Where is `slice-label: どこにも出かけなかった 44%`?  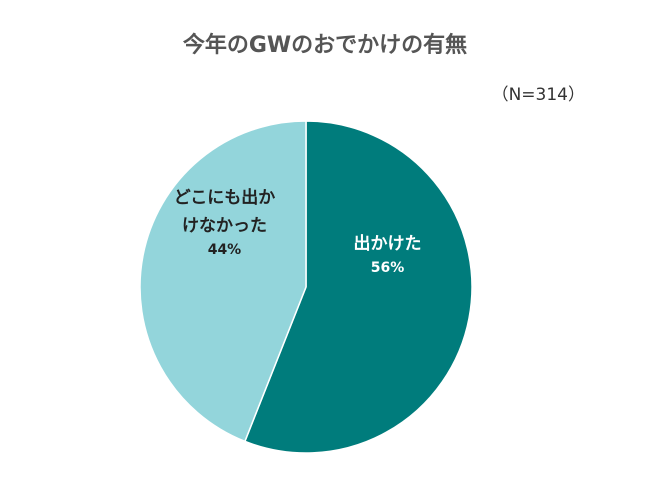 slice-label: どこにも出かけなかった 44% is located at coordinates (224, 221).